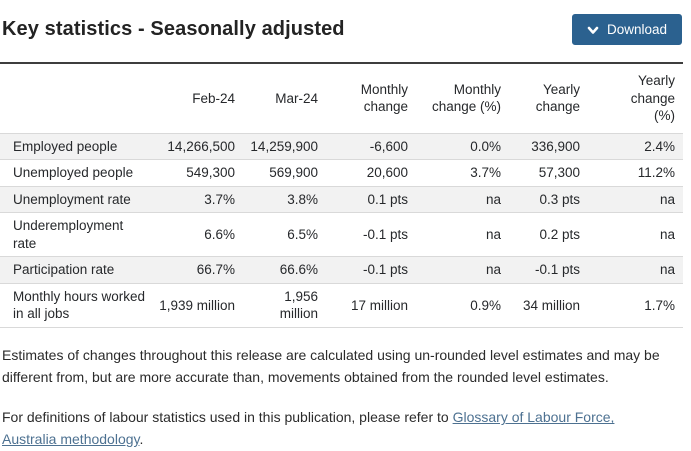  Describe the element at coordinates (555, 146) in the screenshot. I see `cell-value: 336,900` at that location.